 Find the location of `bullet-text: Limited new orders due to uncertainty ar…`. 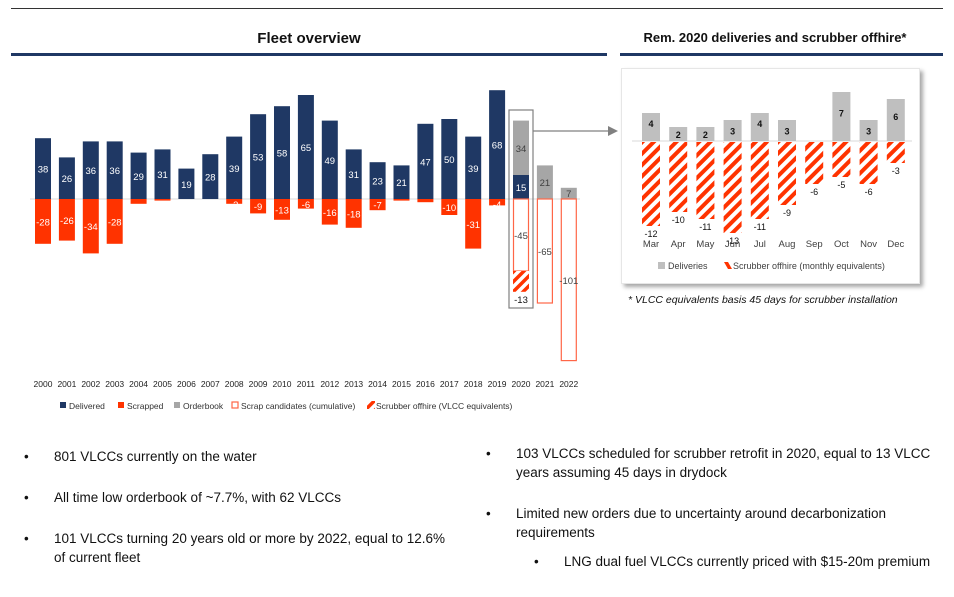

bullet-text: Limited new orders due to uncertainty ar… is located at coordinates (701, 523).